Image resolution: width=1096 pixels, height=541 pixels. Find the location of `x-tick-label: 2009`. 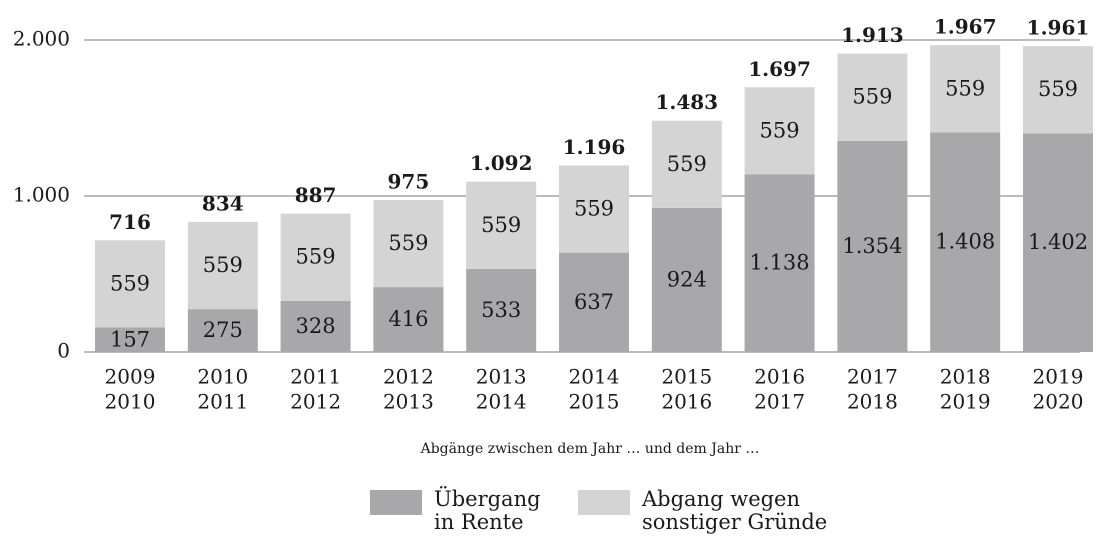

x-tick-label: 2009 is located at coordinates (130, 377).